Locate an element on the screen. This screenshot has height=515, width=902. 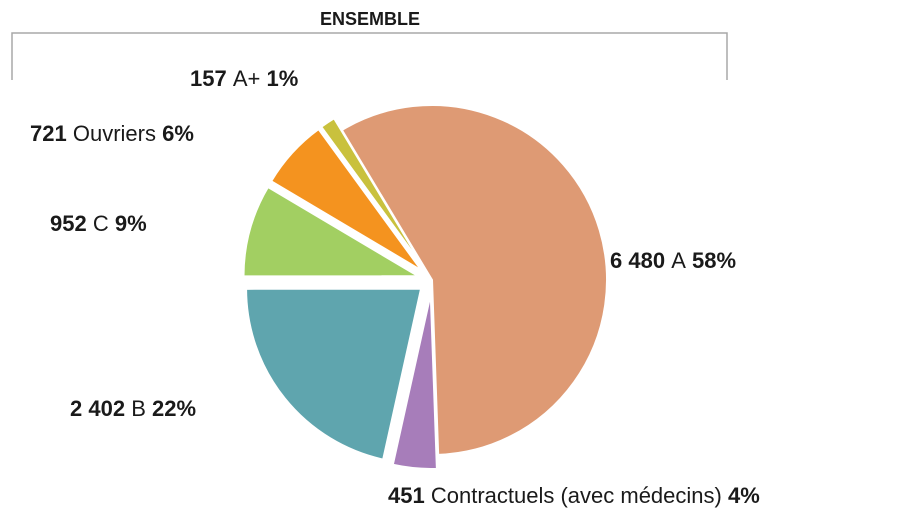
slice-percentage: 22% is located at coordinates (174, 408).